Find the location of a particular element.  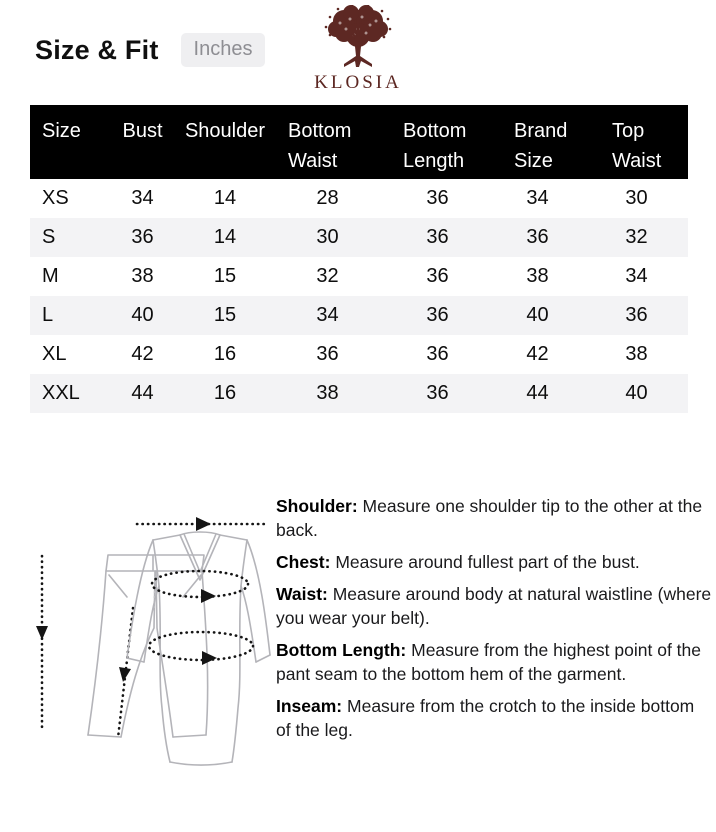

size-cell: S is located at coordinates (49, 237).